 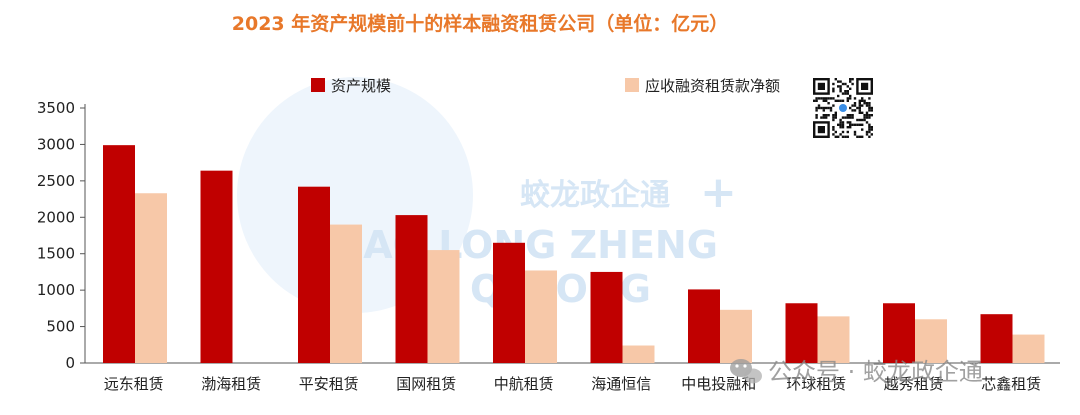 What do you see at coordinates (718, 192) in the screenshot?
I see `watermark-plus-icon: +` at bounding box center [718, 192].